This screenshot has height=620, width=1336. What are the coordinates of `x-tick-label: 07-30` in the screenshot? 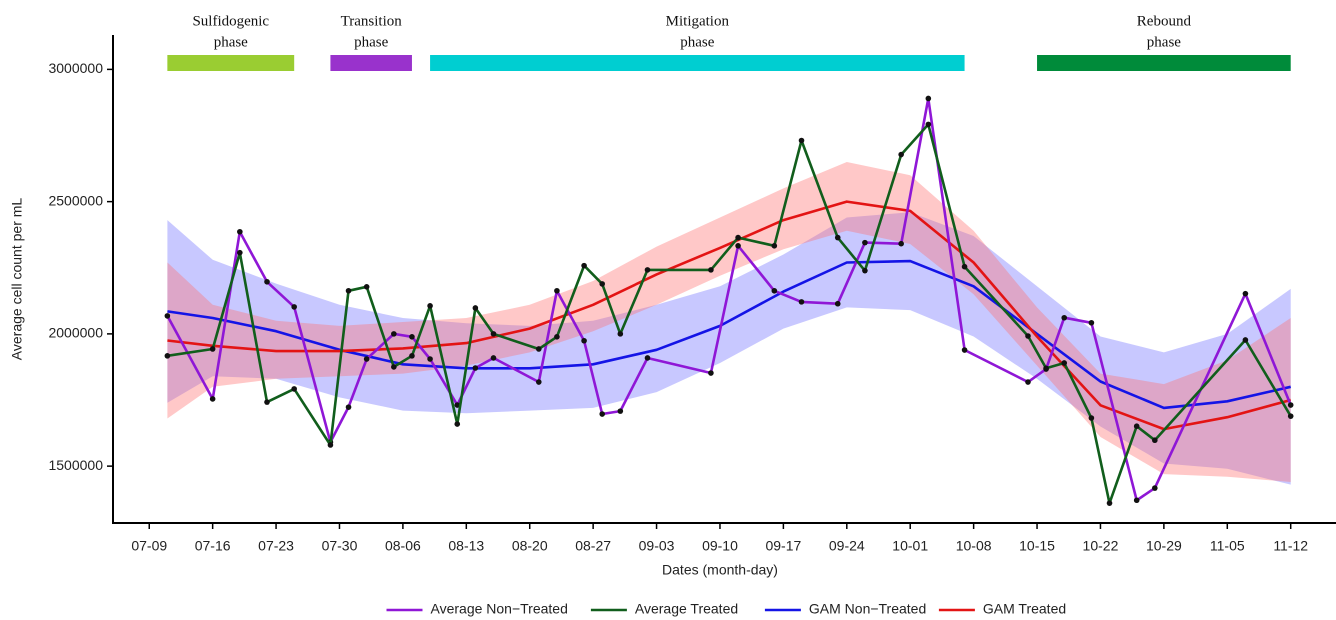 It's located at (340, 546).